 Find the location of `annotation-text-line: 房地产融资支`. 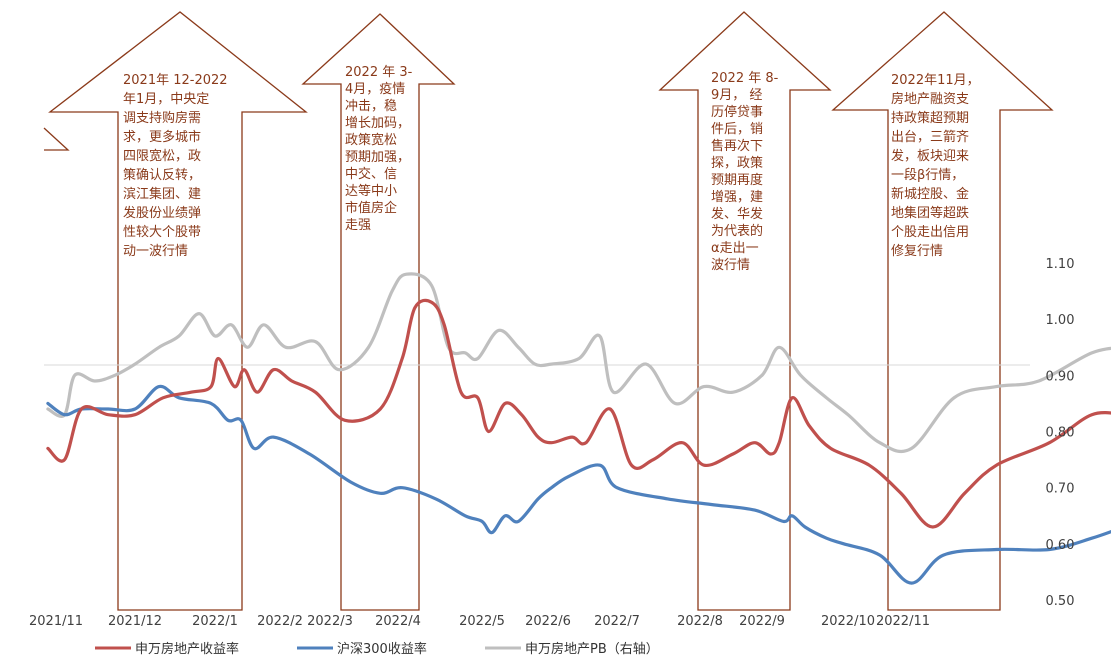

annotation-text-line: 房地产融资支 is located at coordinates (930, 99).